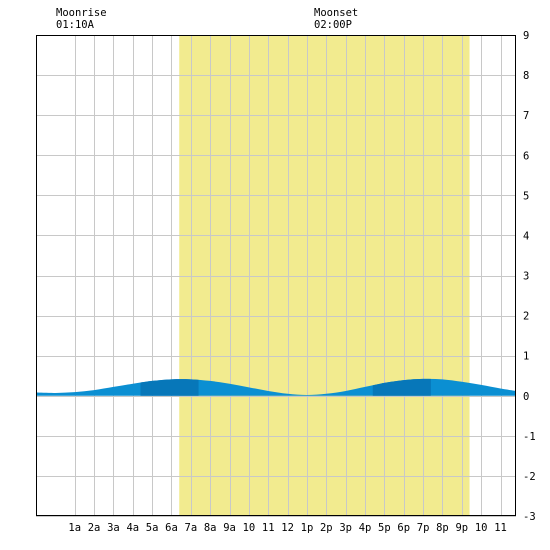  I want to click on y-tick-label: 3, so click(526, 277).